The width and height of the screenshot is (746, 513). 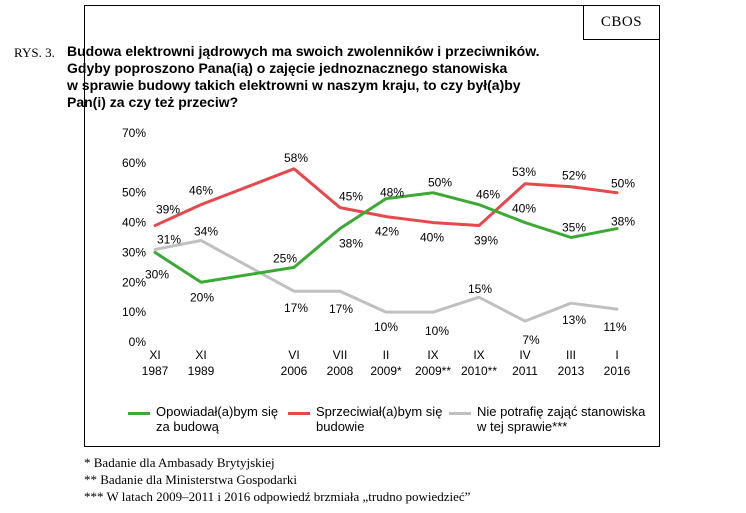 I want to click on x-tick-label: 1987, so click(x=155, y=371).